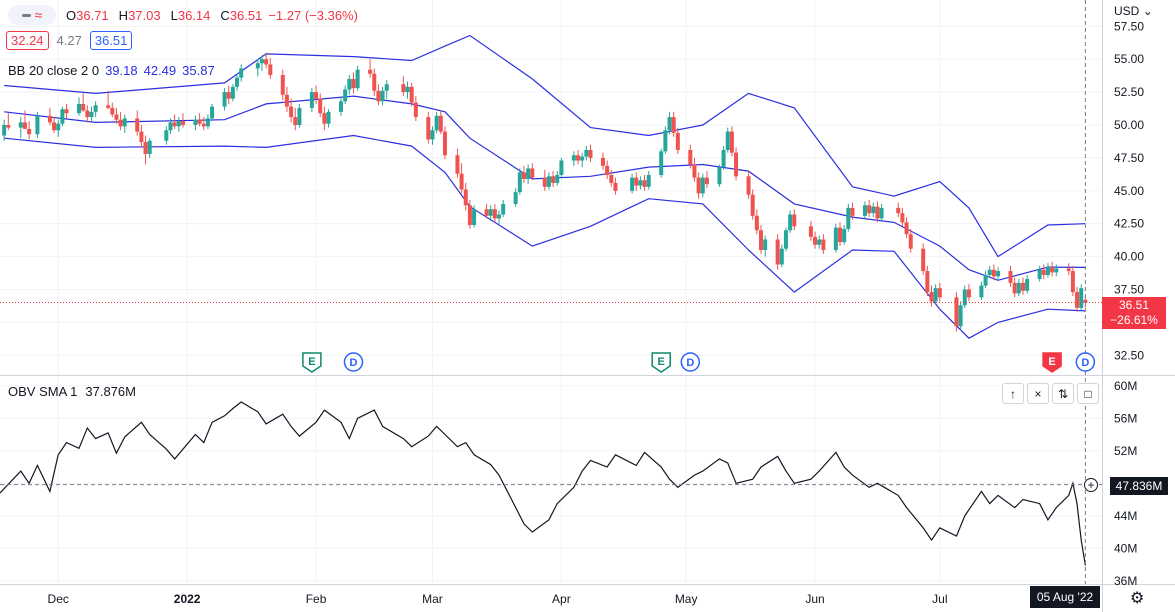 The width and height of the screenshot is (1175, 612). Describe the element at coordinates (32, 15) in the screenshot. I see `symbol-toggle-button: ≈` at that location.